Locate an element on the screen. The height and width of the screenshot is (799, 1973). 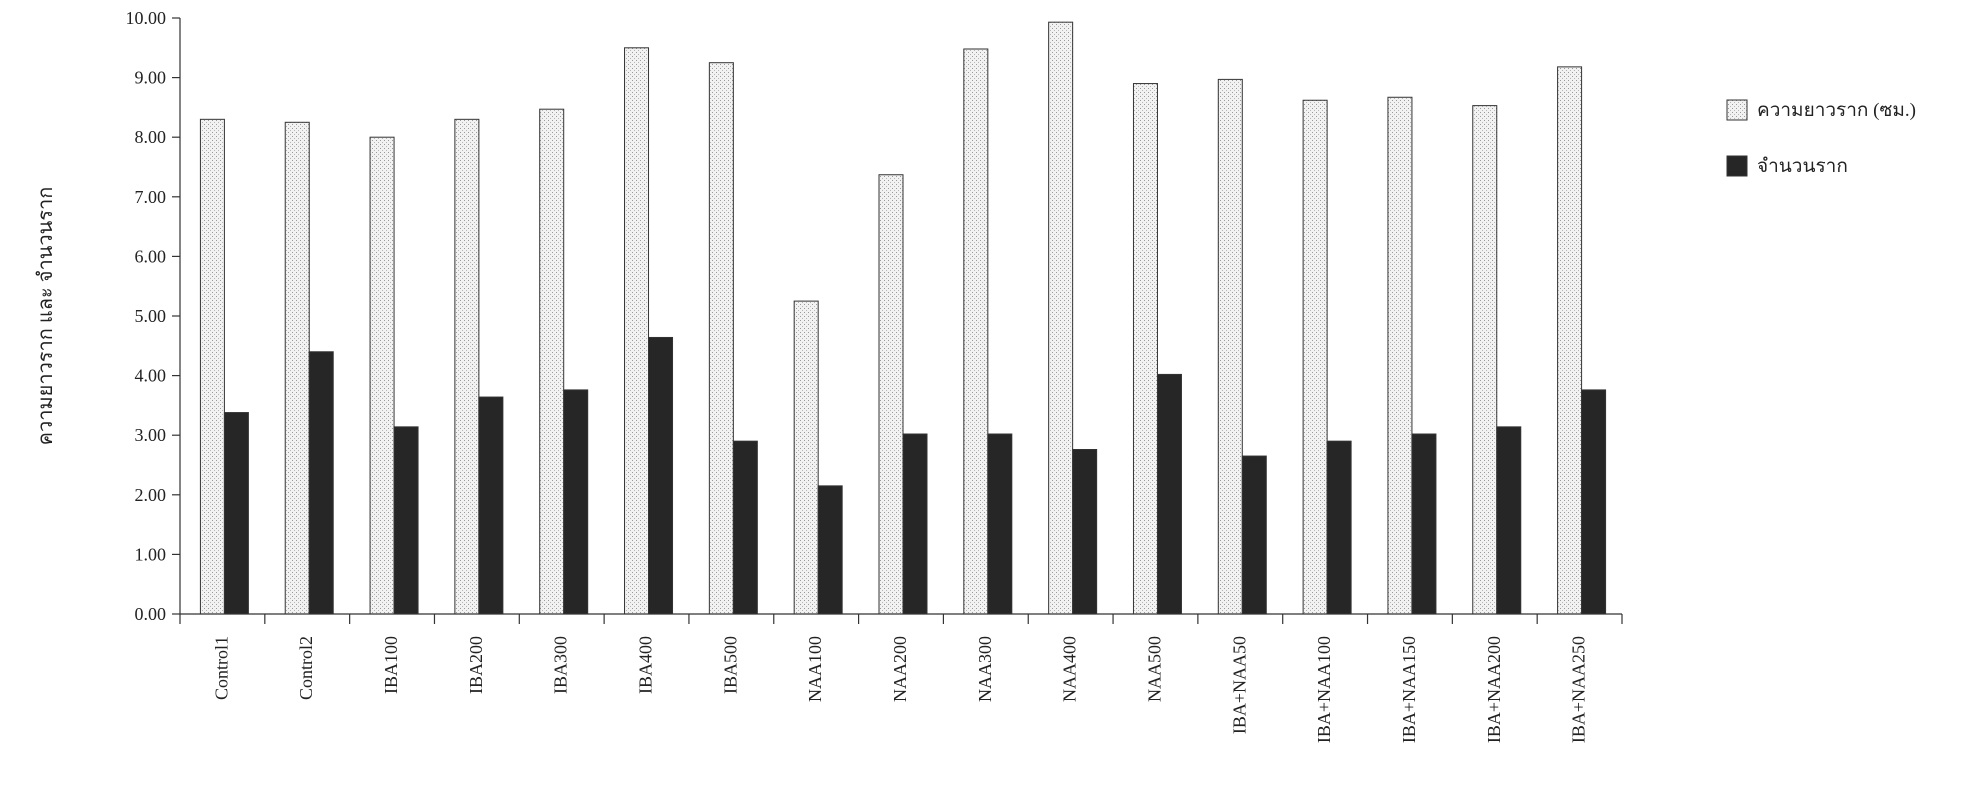
x-tick-label: NAA300 is located at coordinates (985, 669).